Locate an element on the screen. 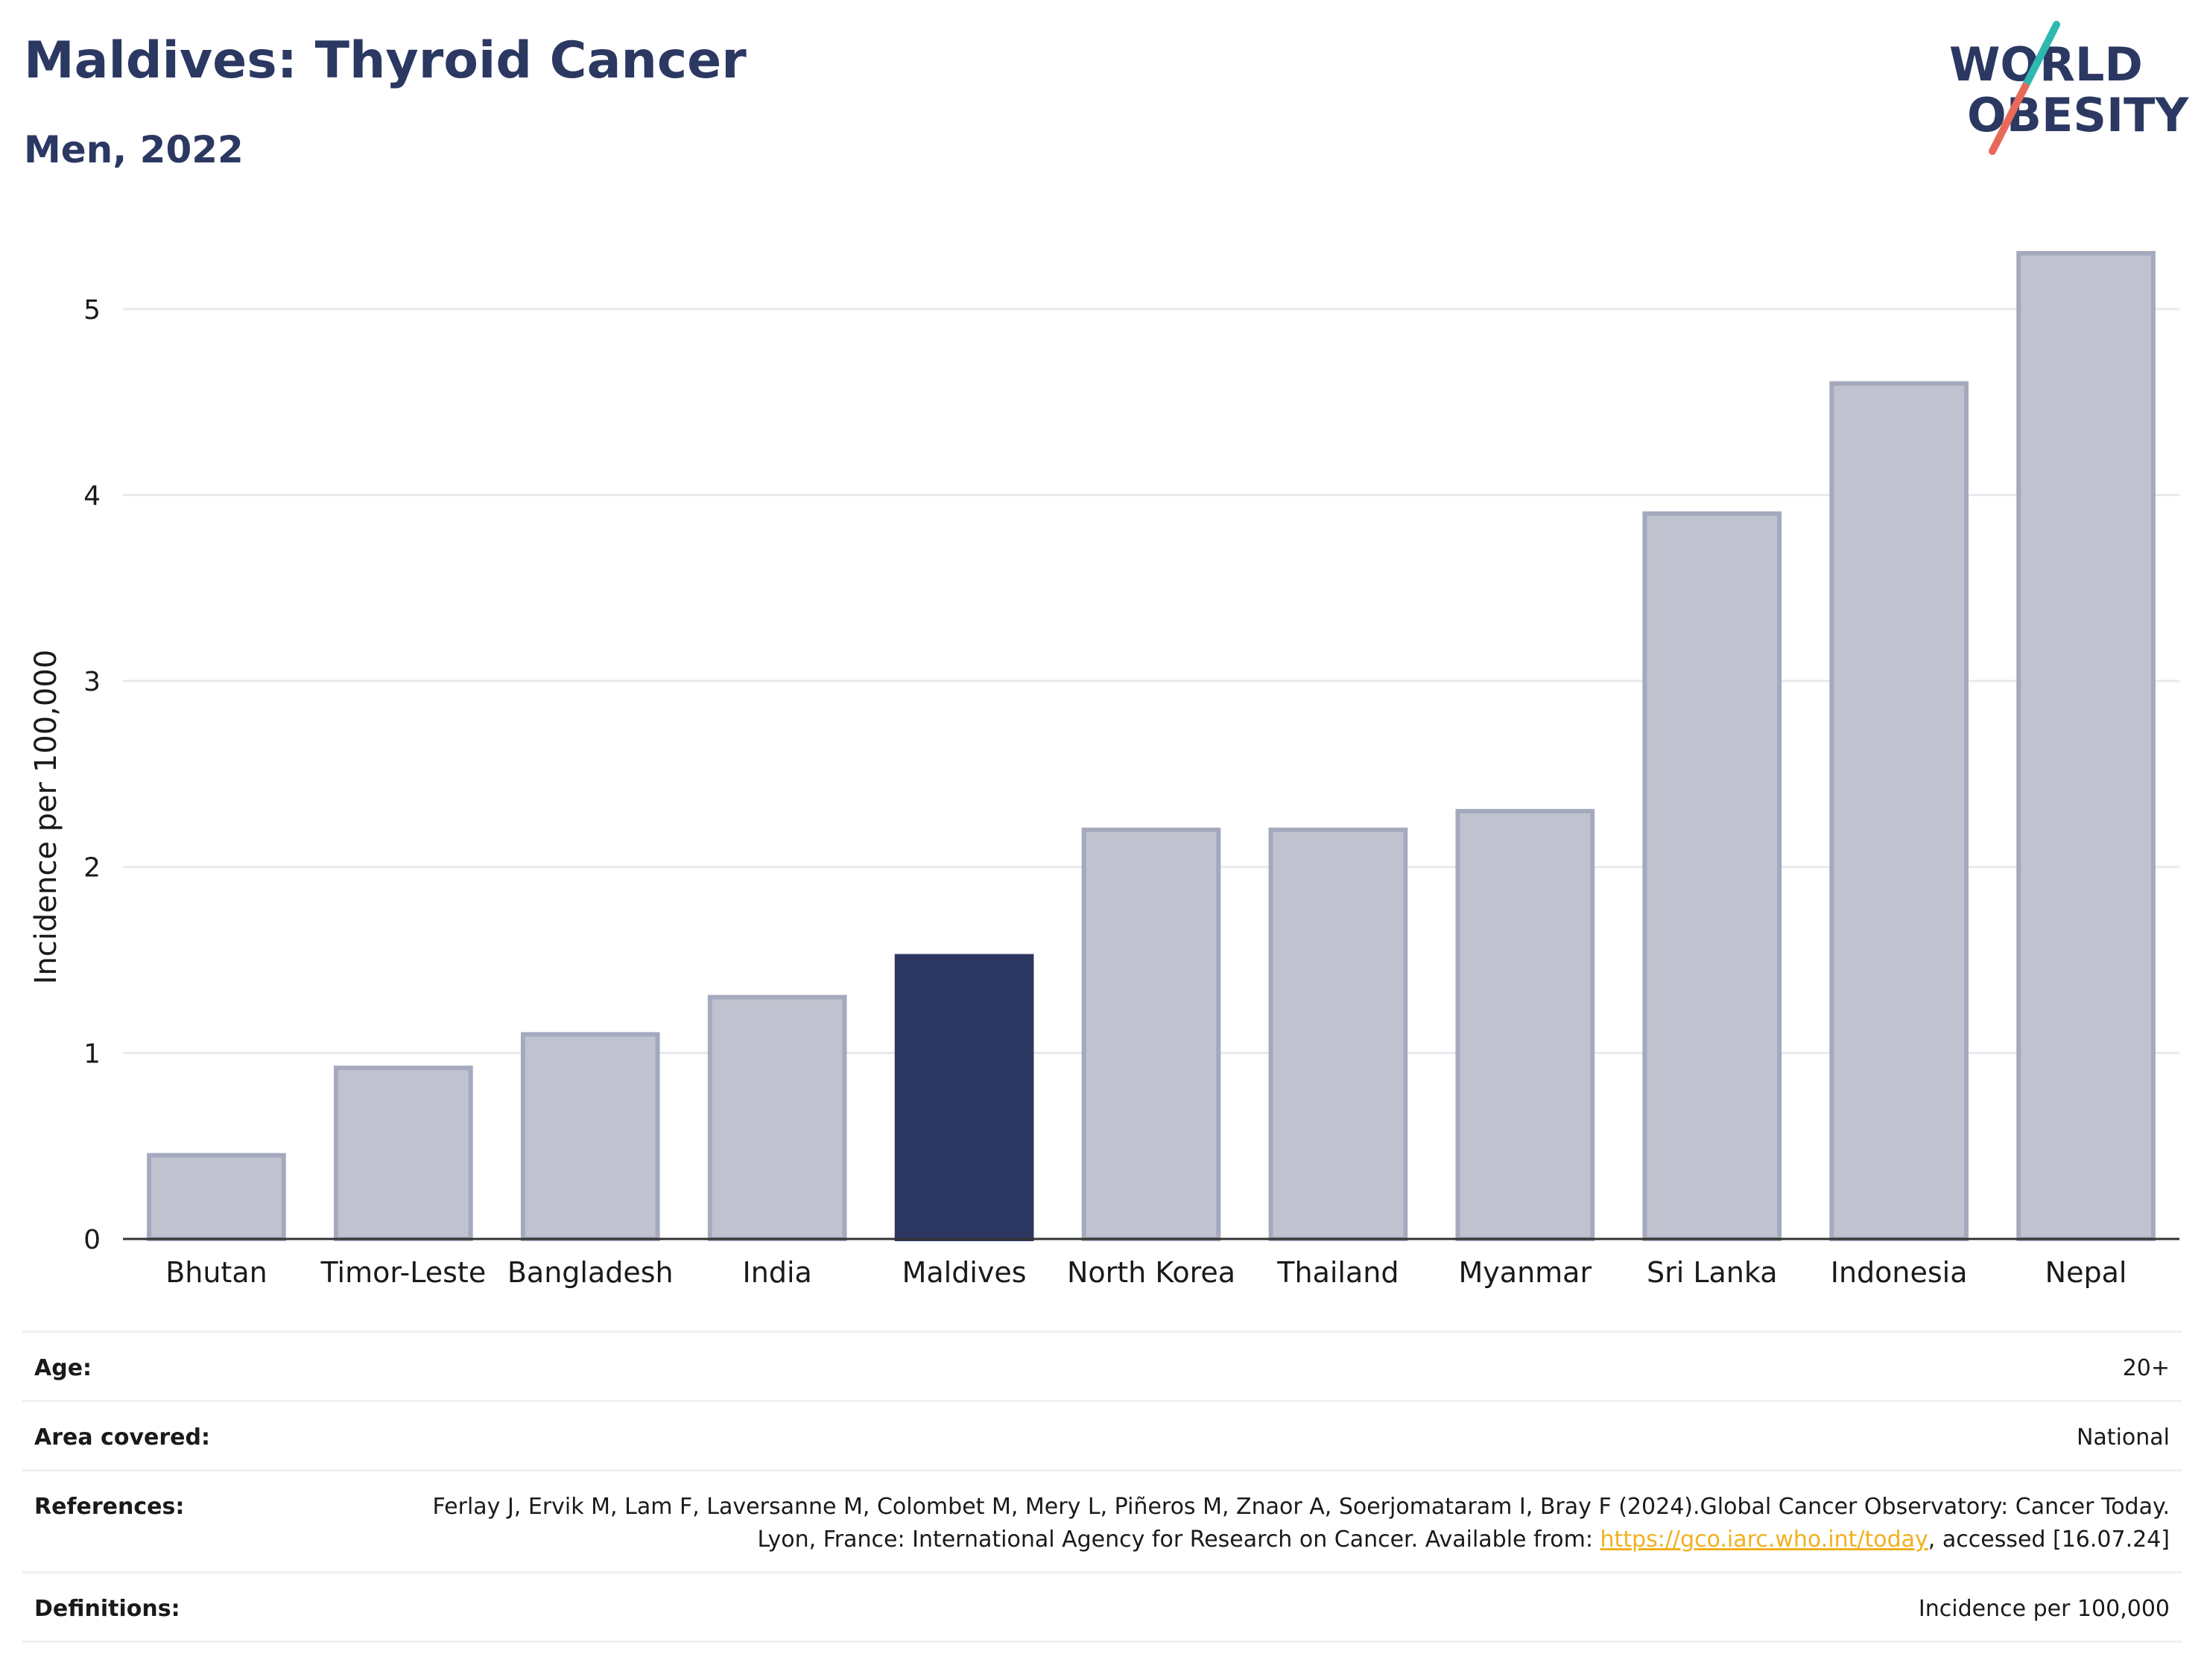  bar-timor-leste is located at coordinates (403, 1153).